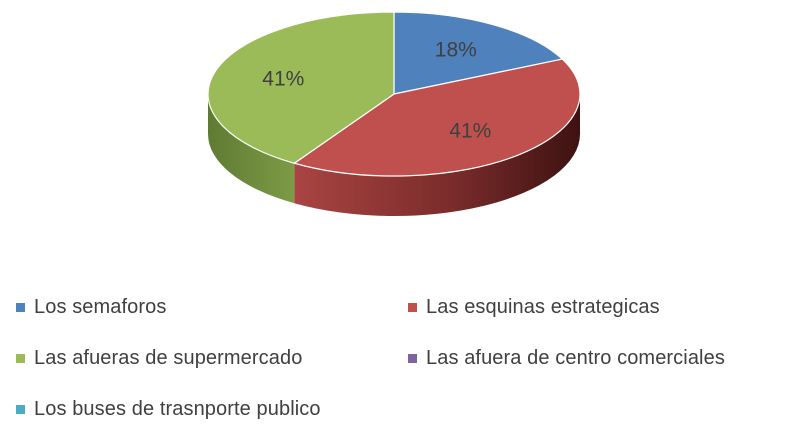 Image resolution: width=798 pixels, height=436 pixels. Describe the element at coordinates (456, 50) in the screenshot. I see `data-label-los-semaforos: 18%` at that location.